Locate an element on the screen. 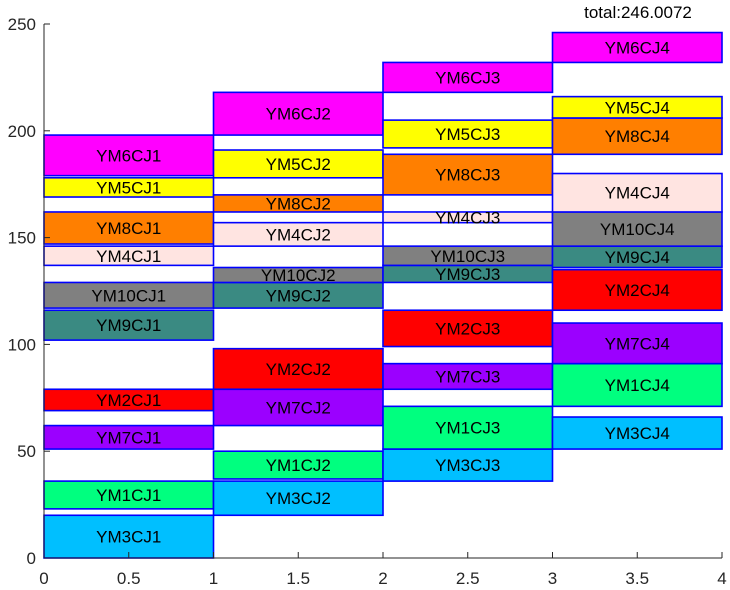  x-tick-label: 1 is located at coordinates (213, 578).